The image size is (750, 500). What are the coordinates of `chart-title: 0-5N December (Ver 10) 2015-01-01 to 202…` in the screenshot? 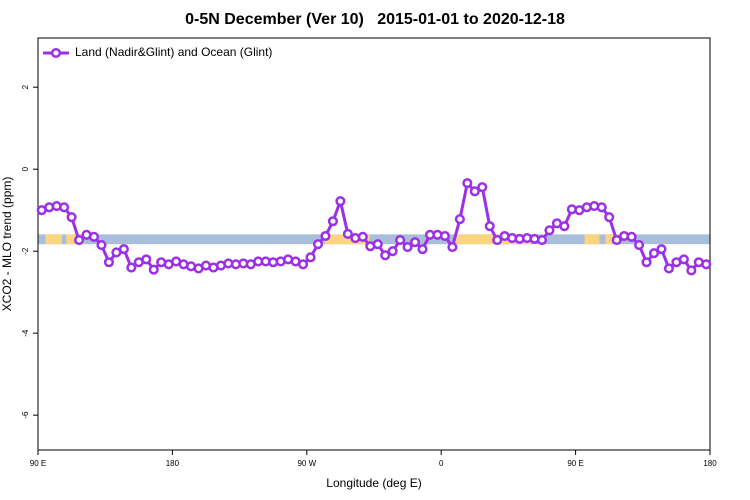 It's located at (375, 19).